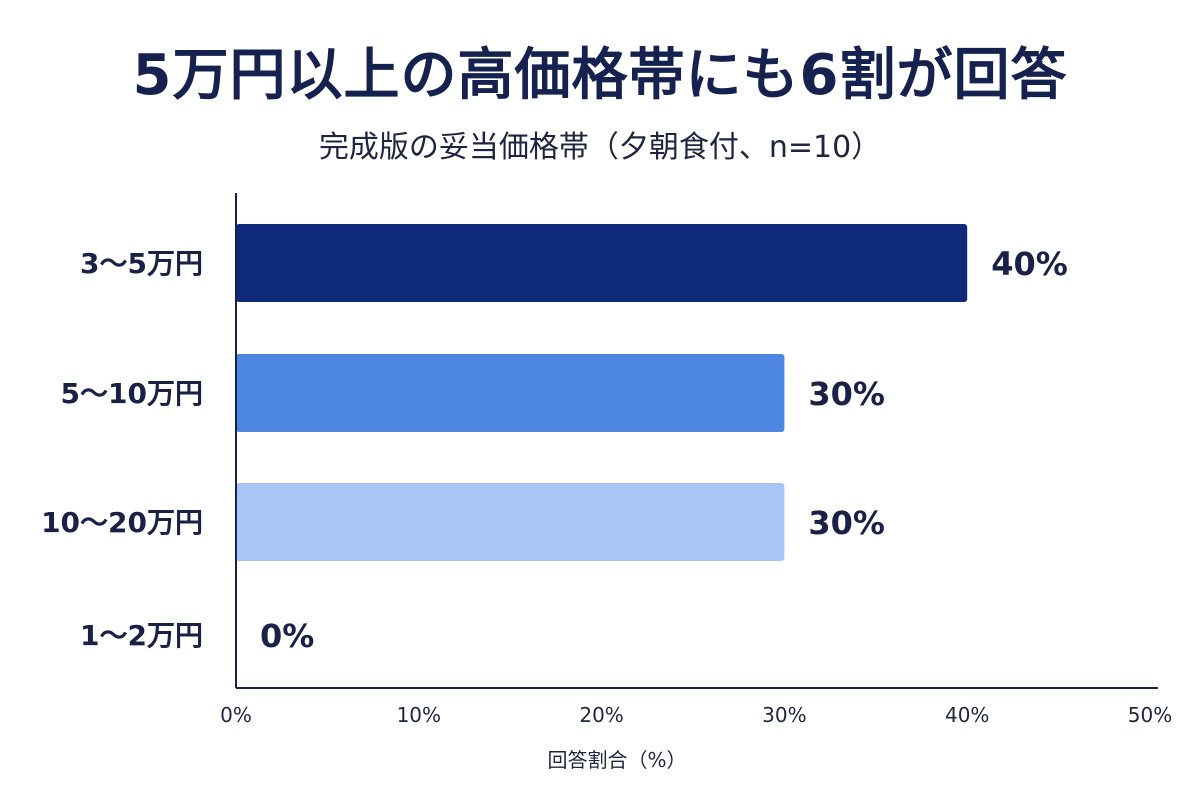 This screenshot has height=800, width=1200. What do you see at coordinates (1150, 715) in the screenshot?
I see `x-tick-label: 50%` at bounding box center [1150, 715].